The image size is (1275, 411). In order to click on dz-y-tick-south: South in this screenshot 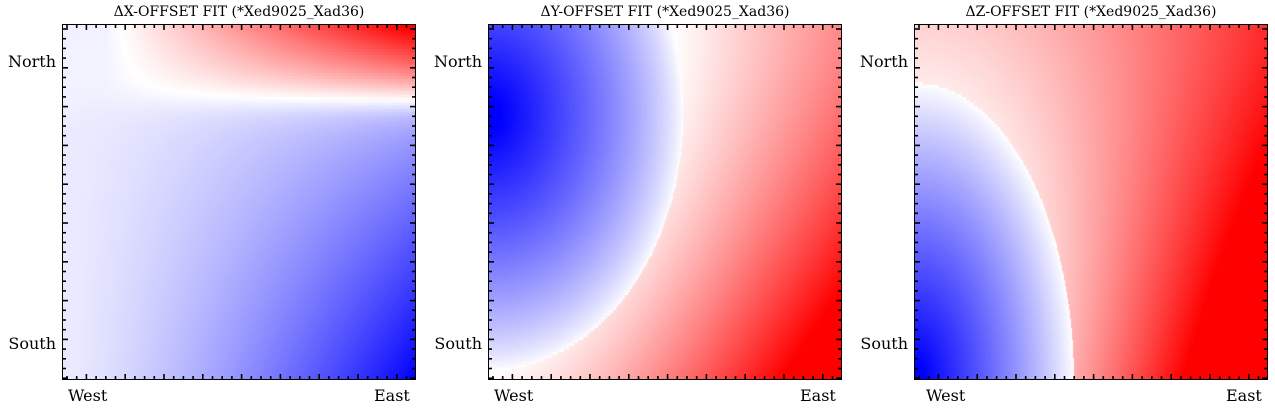, I will do `click(884, 343)`.